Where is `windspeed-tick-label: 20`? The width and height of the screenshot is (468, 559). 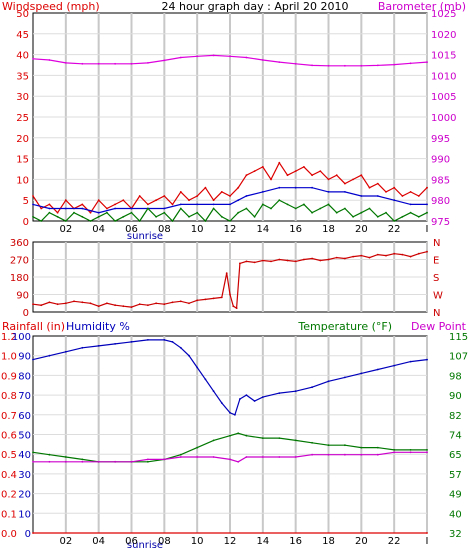 windspeed-tick-label: 20 is located at coordinates (22, 139).